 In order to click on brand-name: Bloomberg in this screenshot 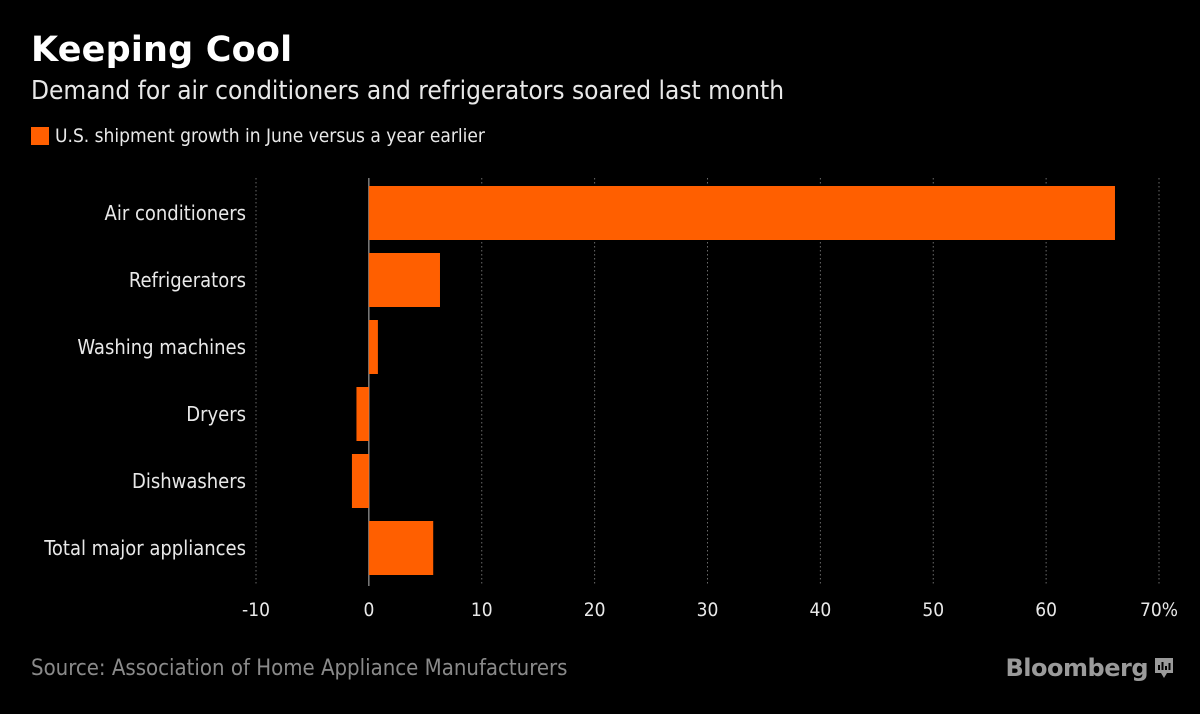, I will do `click(1077, 668)`.